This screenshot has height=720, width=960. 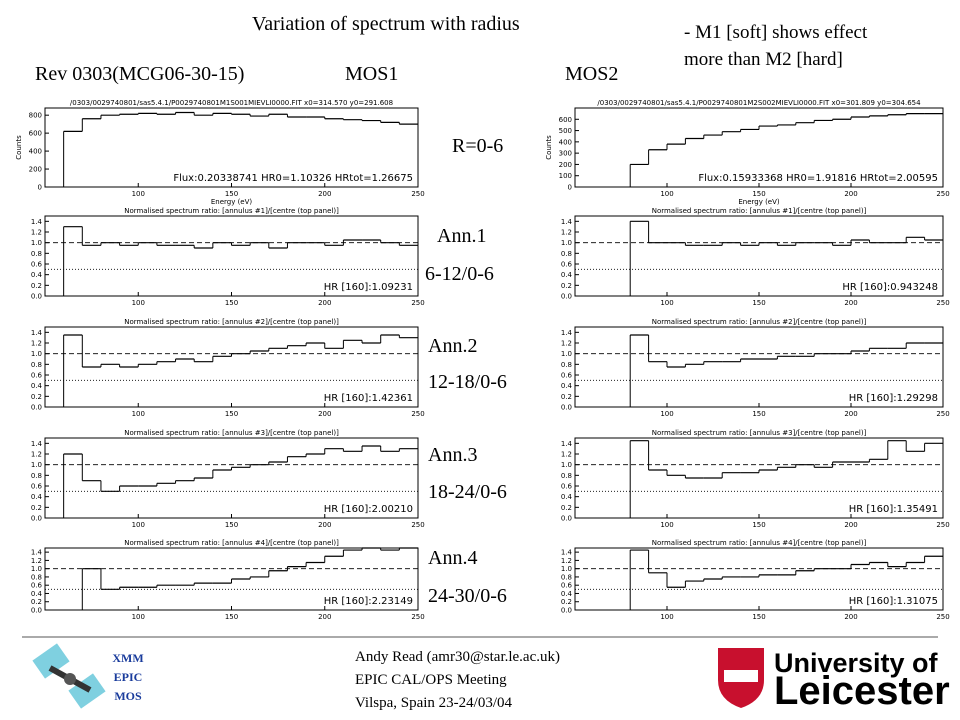 What do you see at coordinates (452, 455) in the screenshot?
I see `row-label: Ann.3` at bounding box center [452, 455].